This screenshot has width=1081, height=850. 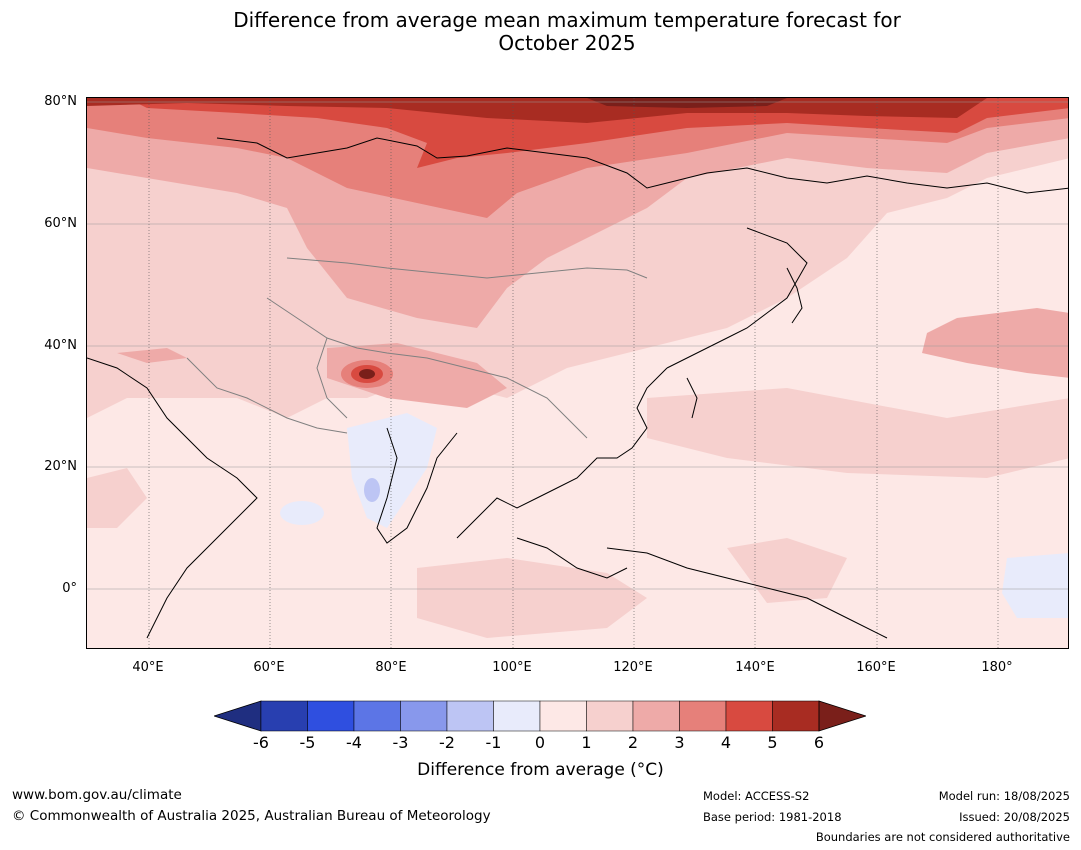 I want to click on colorbar-tick-label: 3, so click(x=679, y=742).